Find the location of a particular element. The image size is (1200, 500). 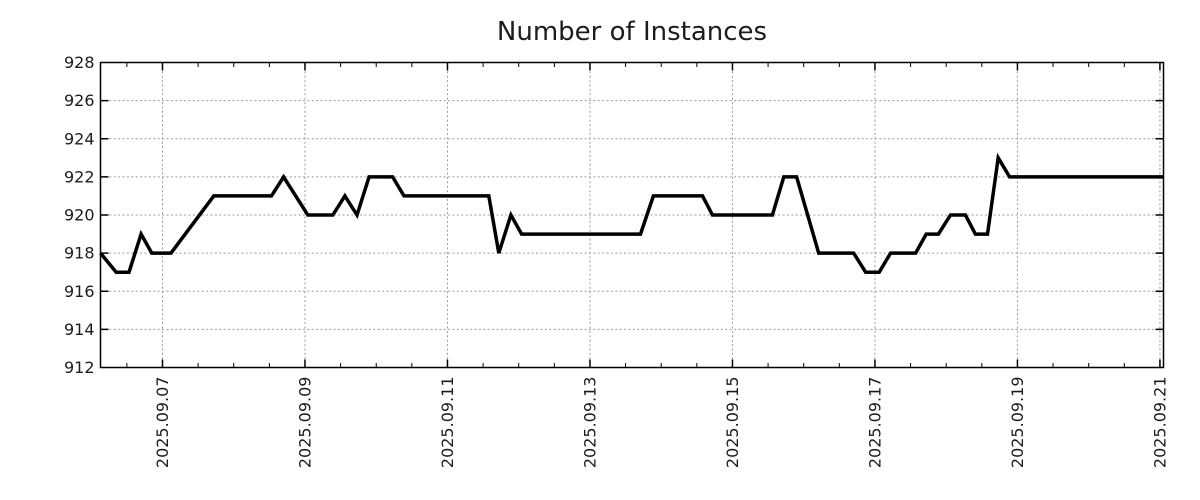

x-tick-label: 2025.09.15 is located at coordinates (732, 423).